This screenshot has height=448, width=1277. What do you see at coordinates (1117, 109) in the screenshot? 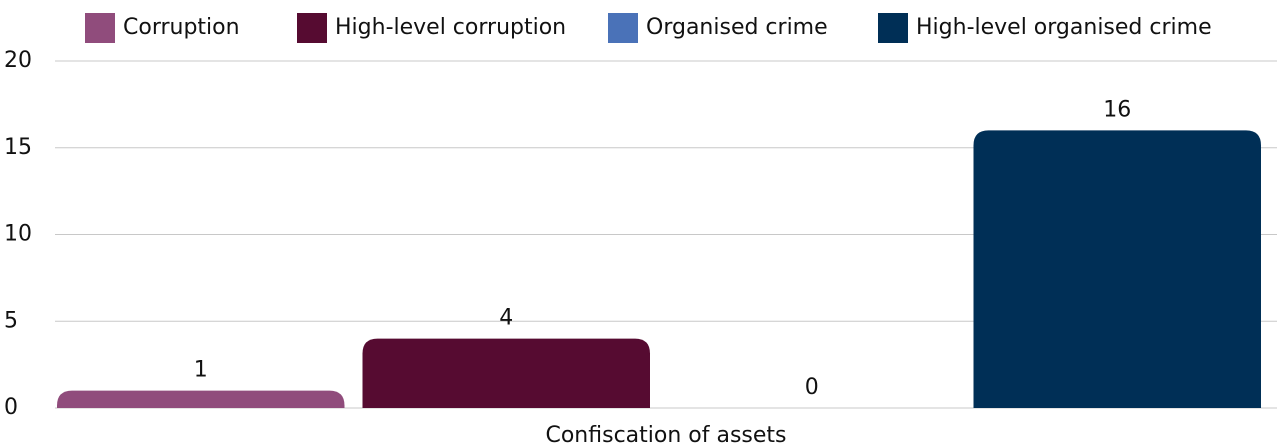
I see `value-label: 16` at bounding box center [1117, 109].